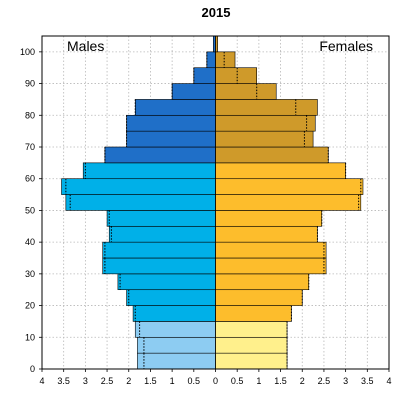  I want to click on y-axis-ticks: 0 10 20 30 40 50 60 70 80 90 100, so click(31, 210).